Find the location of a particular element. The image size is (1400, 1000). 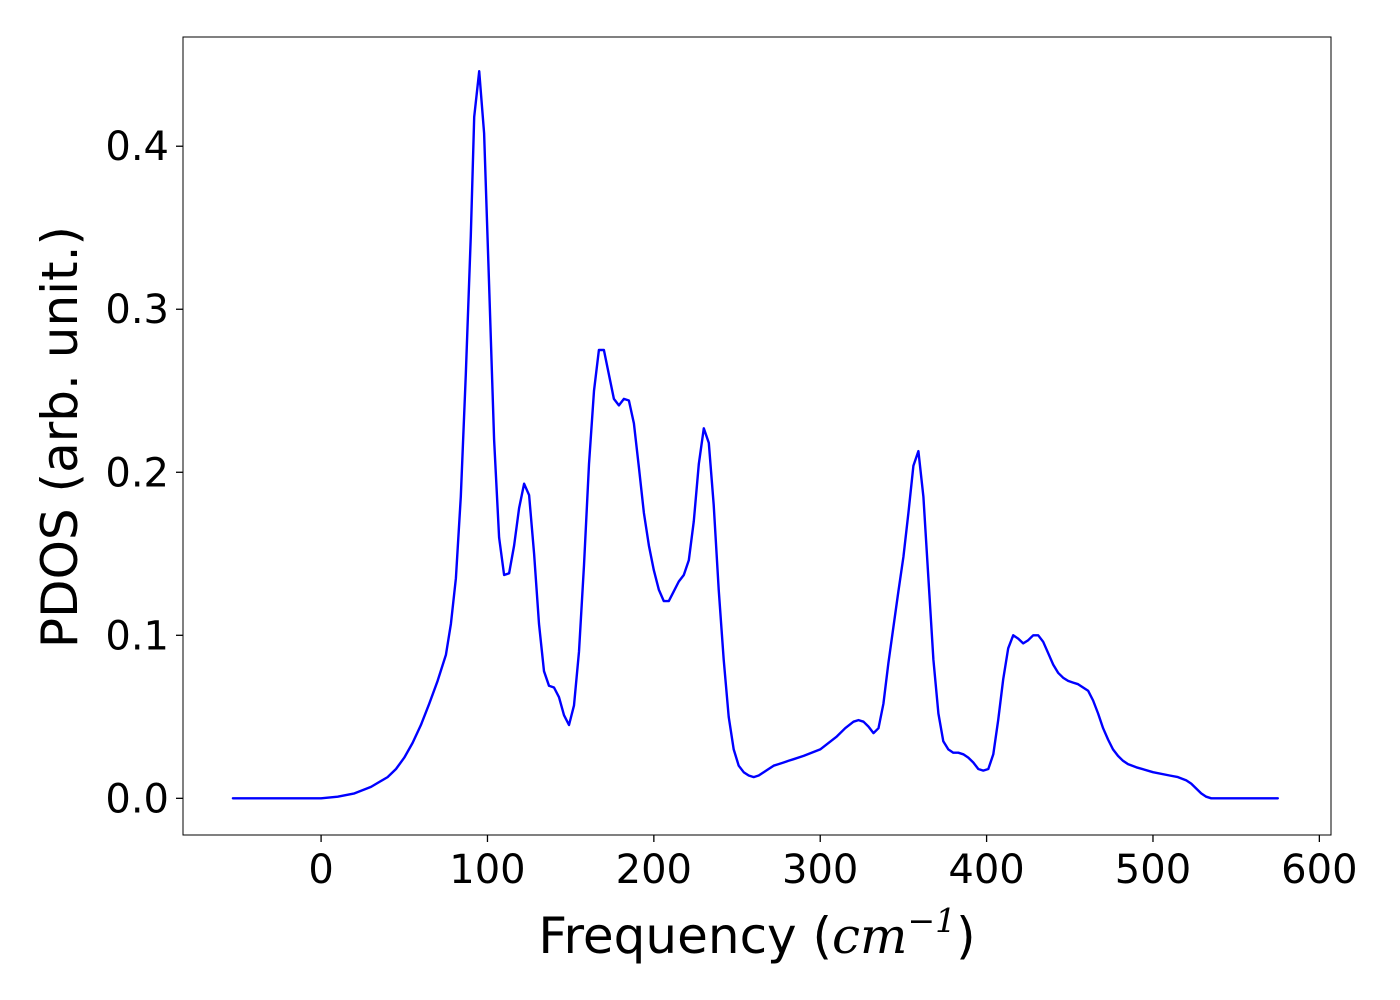

x-tick-label: 100 is located at coordinates (487, 870).